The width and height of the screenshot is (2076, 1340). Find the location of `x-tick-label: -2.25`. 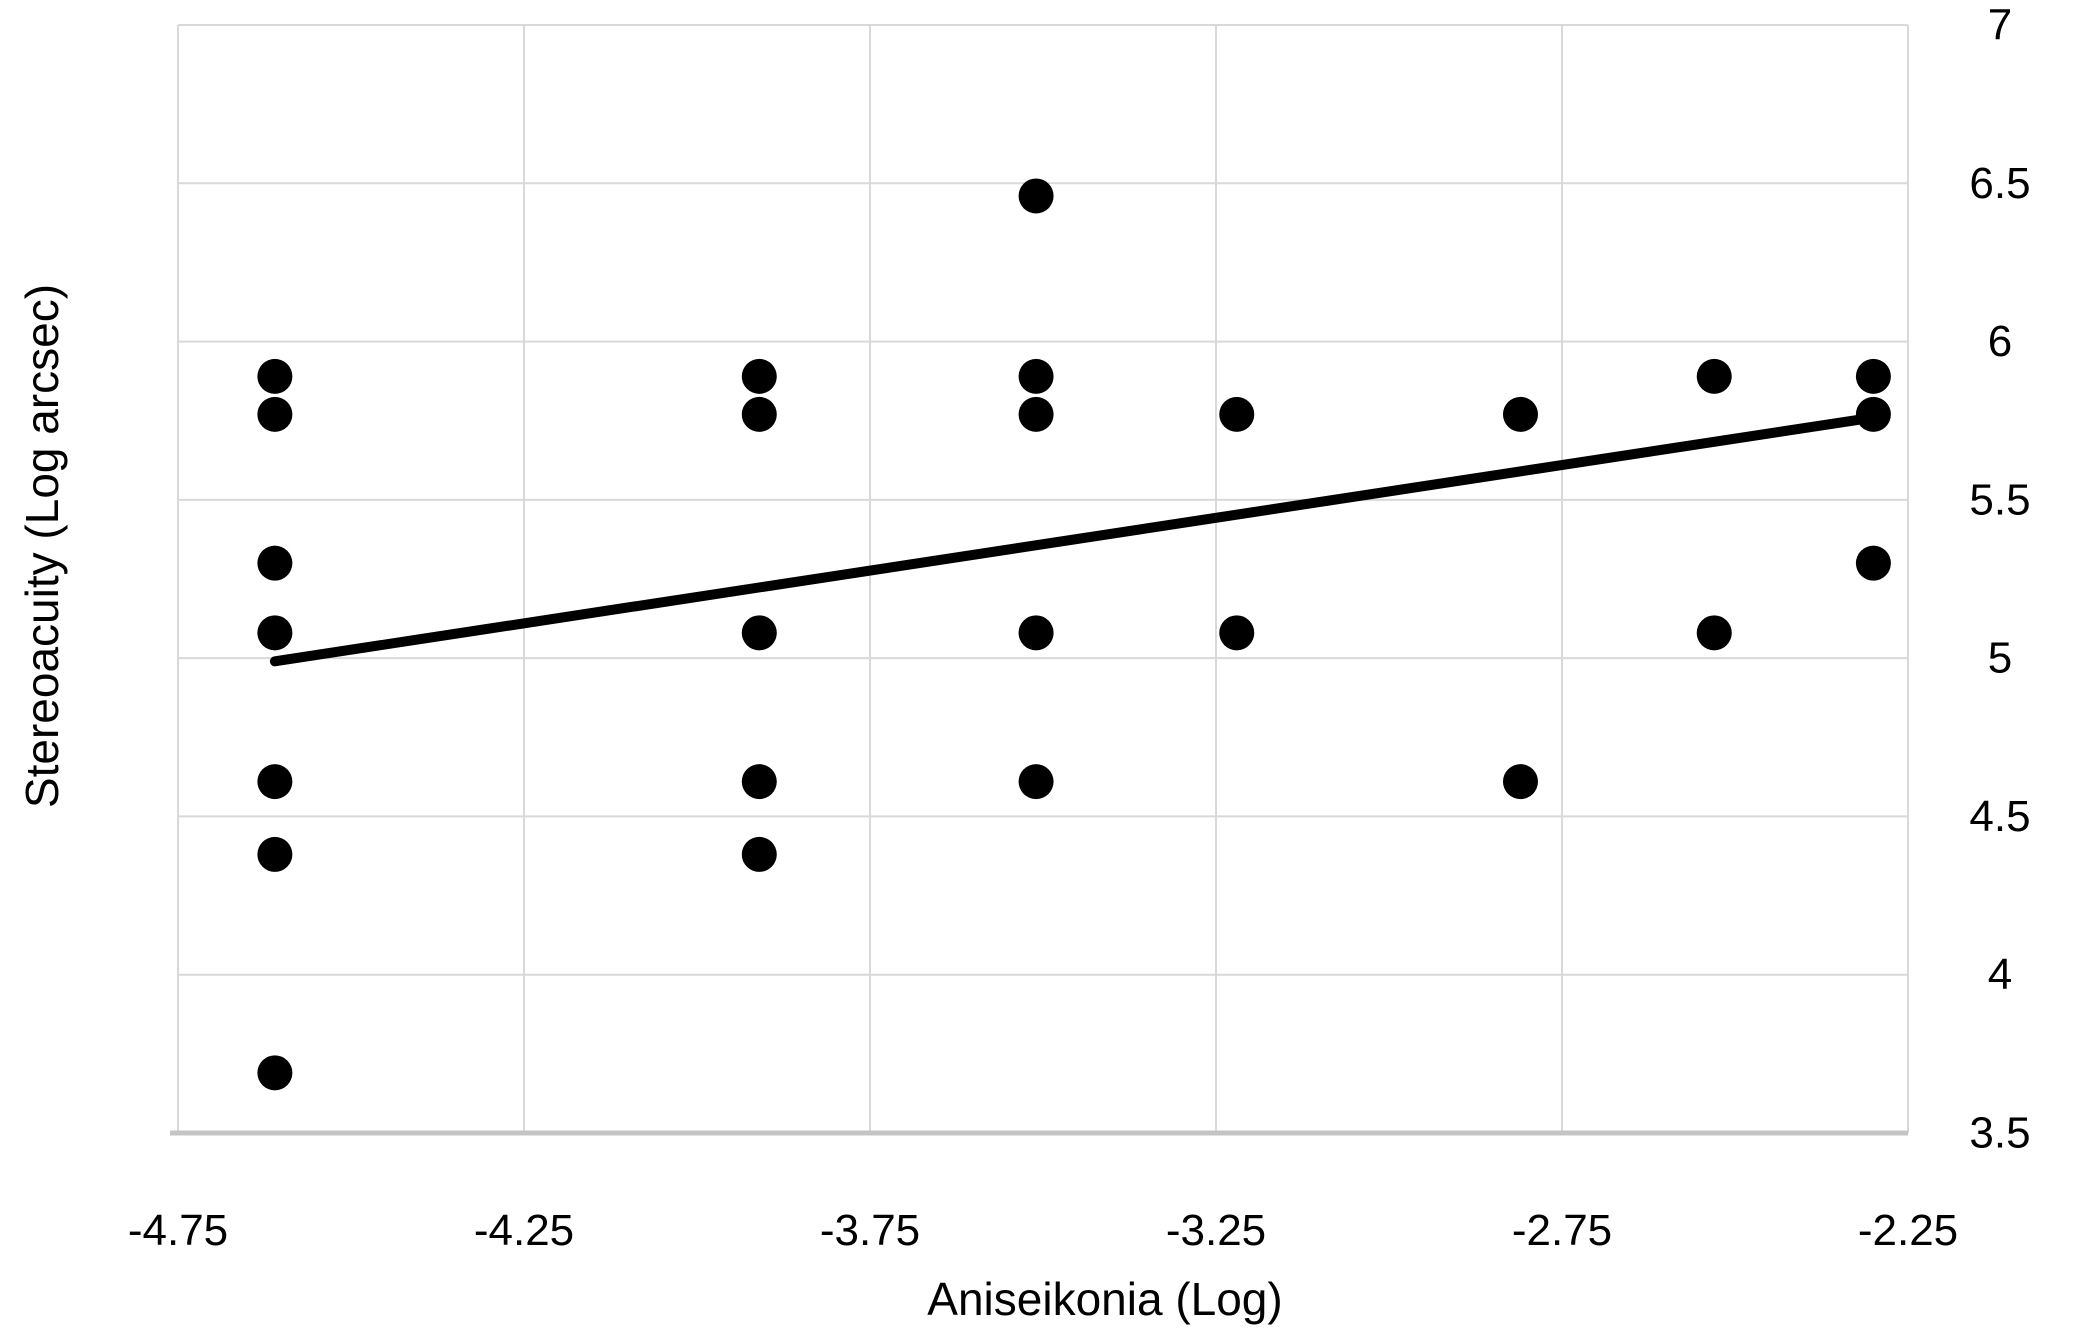

x-tick-label: -2.25 is located at coordinates (1908, 1230).